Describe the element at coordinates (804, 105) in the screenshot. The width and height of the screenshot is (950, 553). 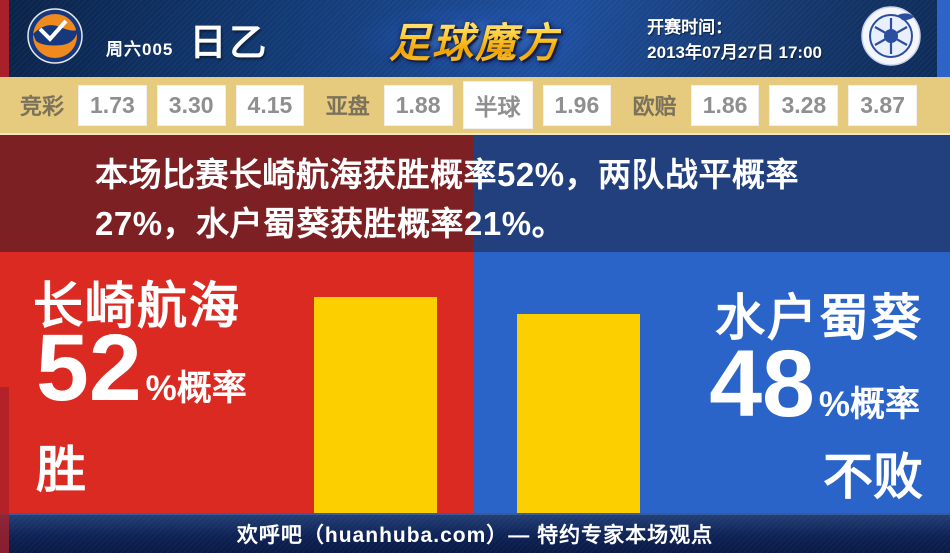
I see `oupei-draw-odds: 3.28` at that location.